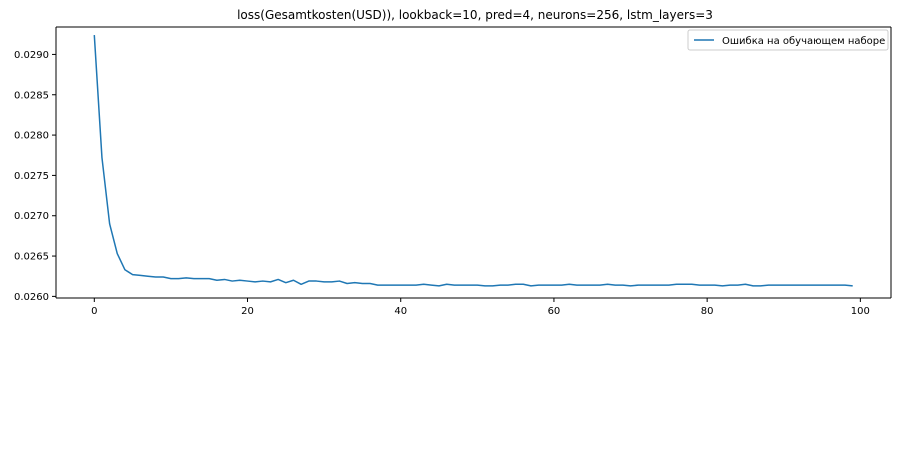  Describe the element at coordinates (803, 41) in the screenshot. I see `legend-label: Ошибка на обучающем наборе` at that location.